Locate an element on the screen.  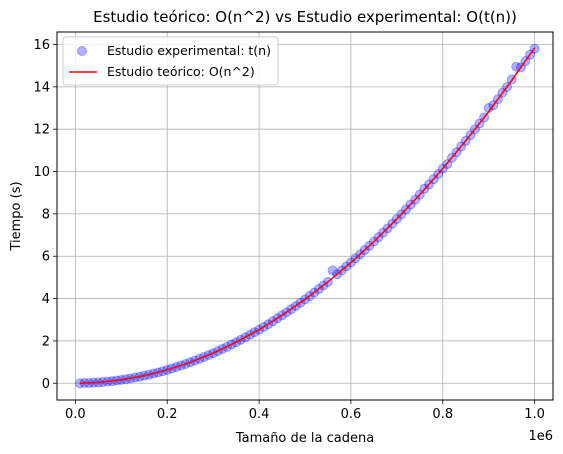
scatter-point is located at coordinates (332, 270).